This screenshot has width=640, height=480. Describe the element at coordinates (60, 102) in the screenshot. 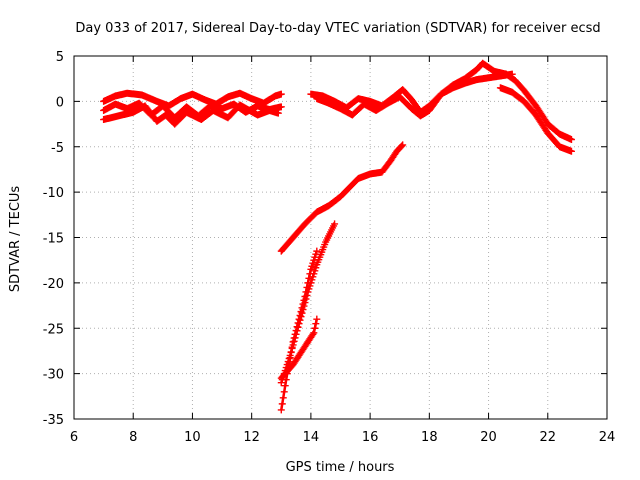

I see `y-tick-label: 0` at that location.